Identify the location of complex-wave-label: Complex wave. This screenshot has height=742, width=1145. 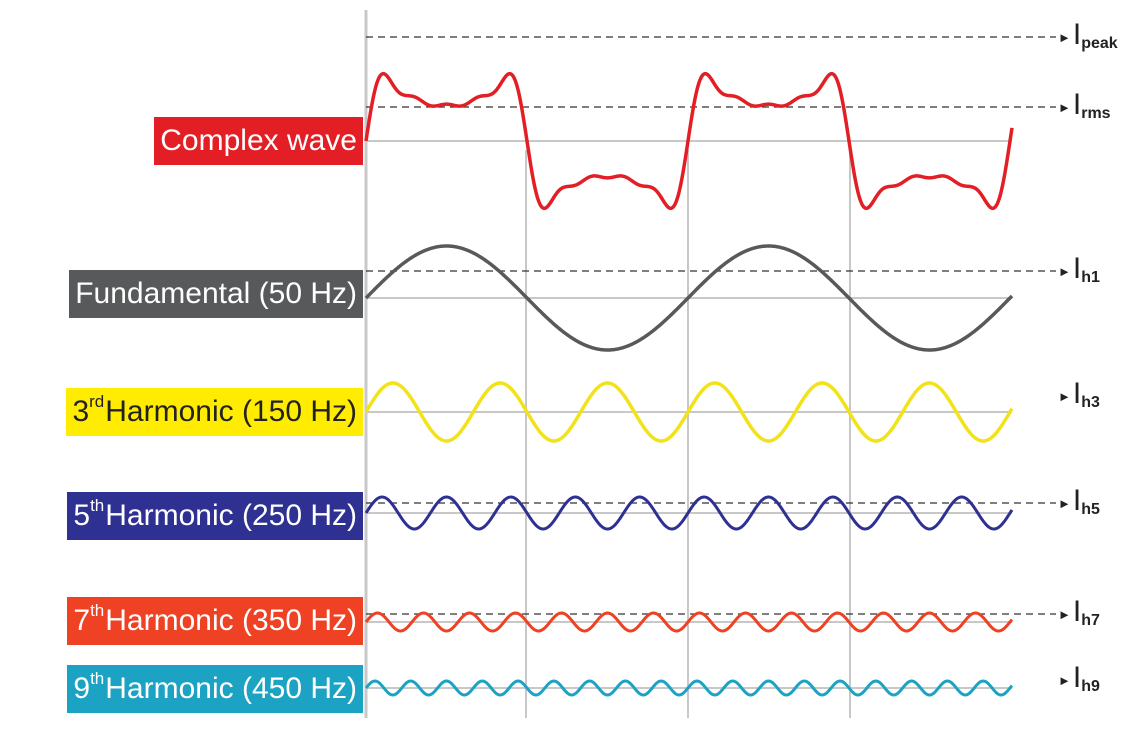
(258, 141).